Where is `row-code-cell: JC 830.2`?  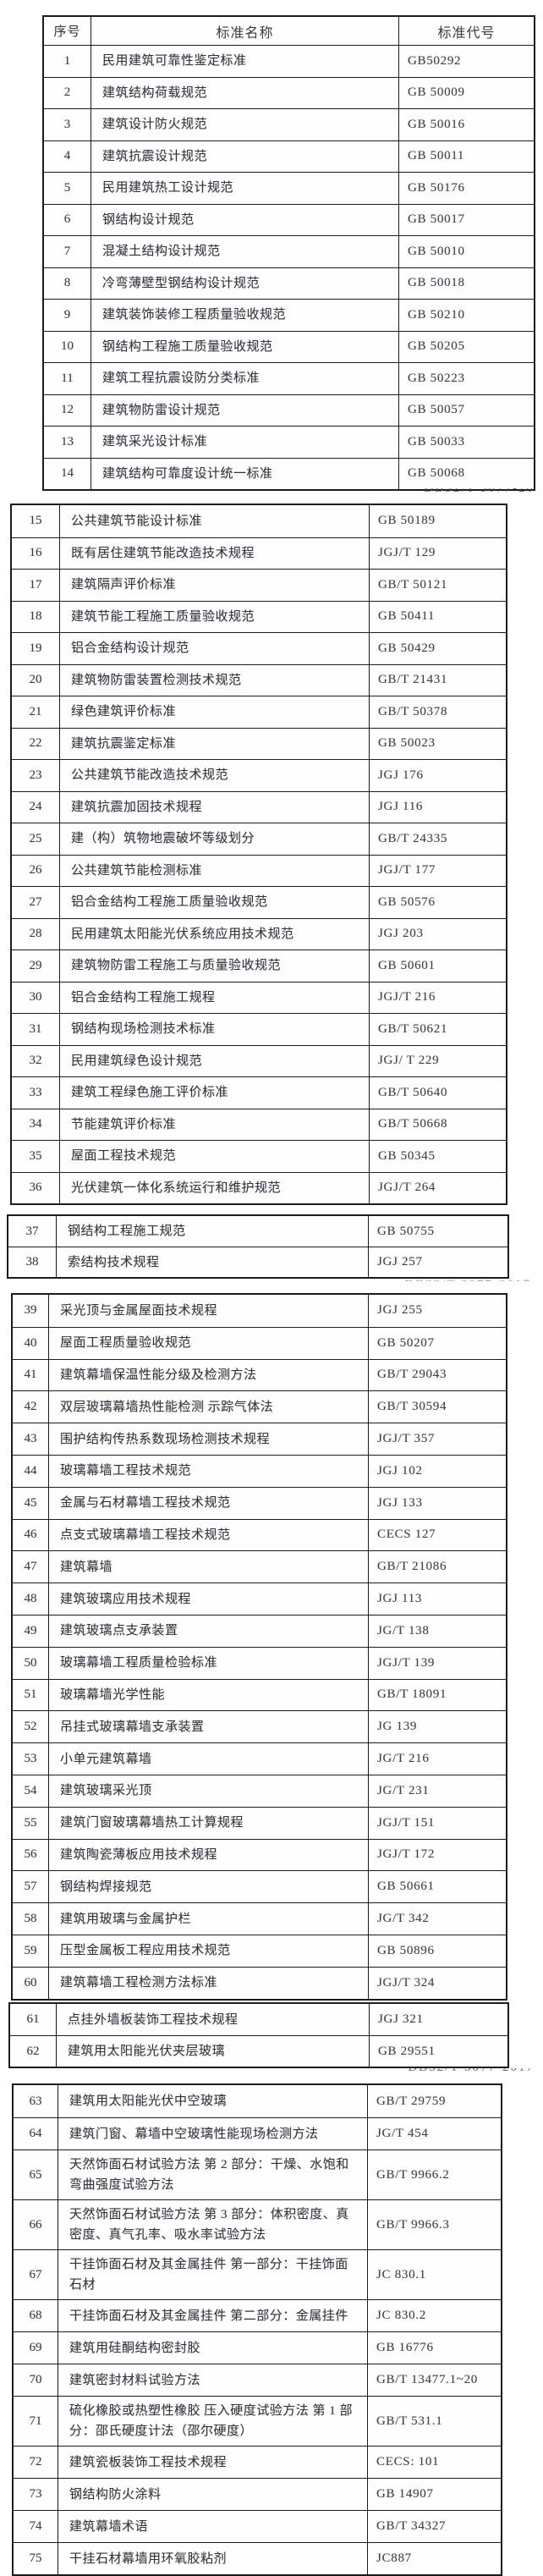
row-code-cell: JC 830.2 is located at coordinates (434, 2315).